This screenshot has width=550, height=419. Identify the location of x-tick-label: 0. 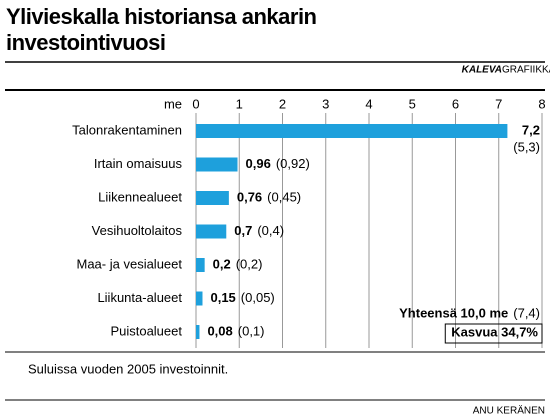
(195, 103).